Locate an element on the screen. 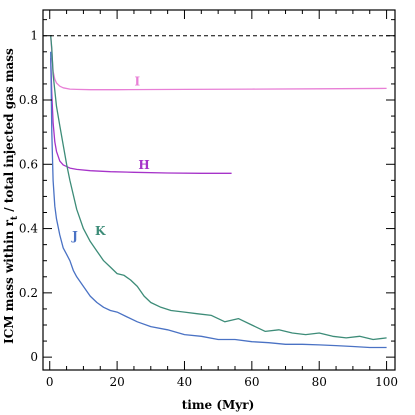 This screenshot has width=415, height=415. series-line-h is located at coordinates (141, 116).